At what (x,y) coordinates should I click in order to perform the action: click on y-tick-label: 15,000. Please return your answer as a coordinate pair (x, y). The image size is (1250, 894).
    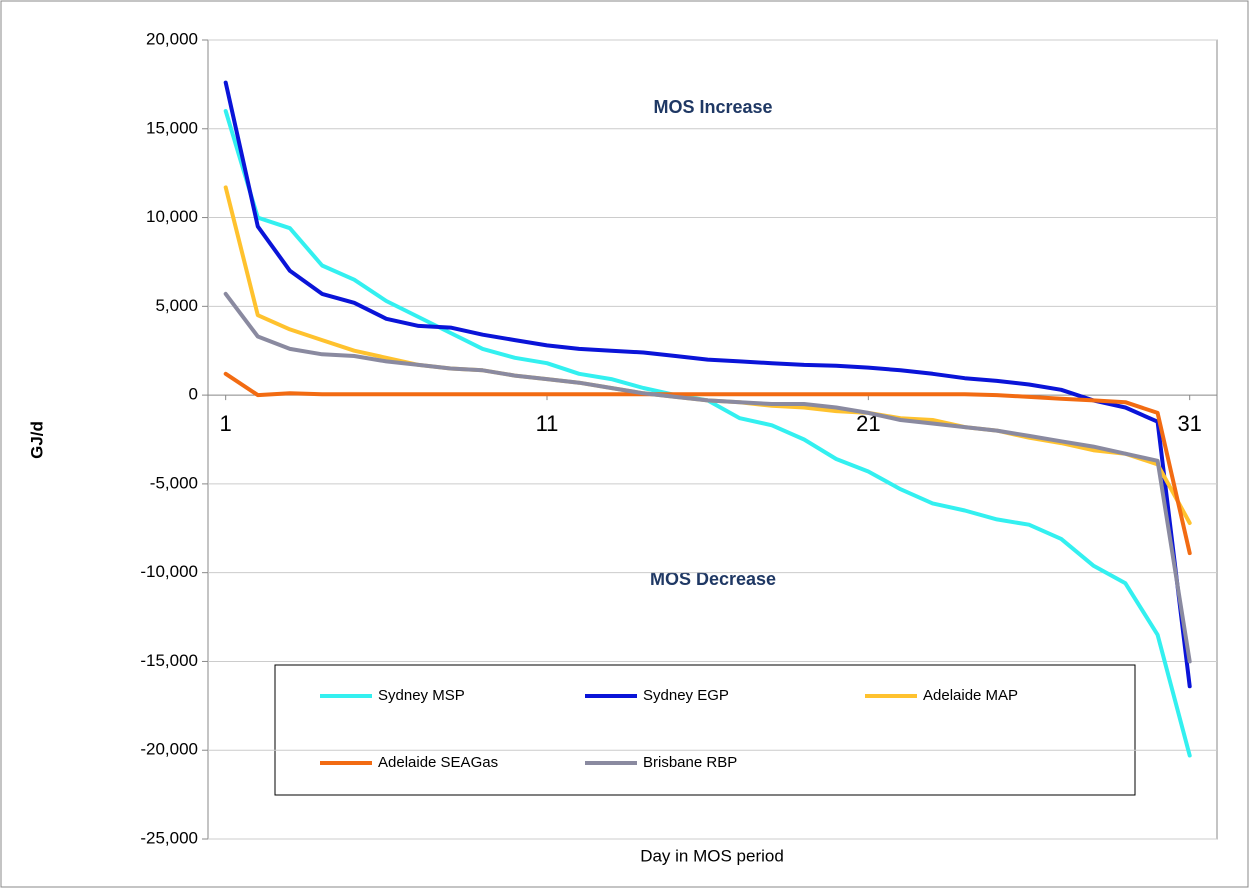
    Looking at the image, I should click on (172, 127).